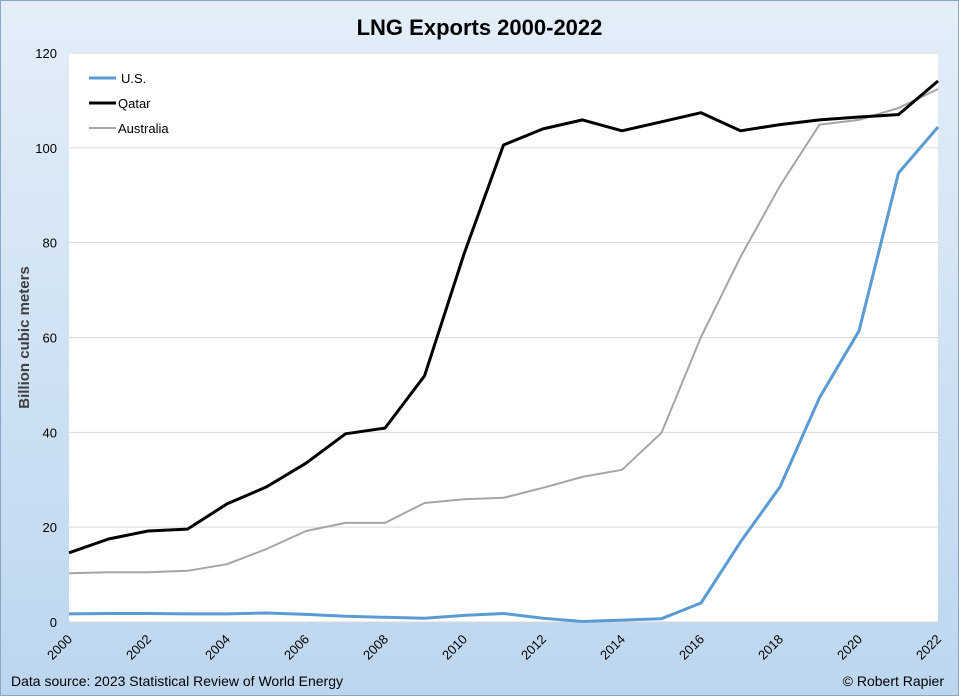 This screenshot has height=696, width=959. I want to click on legend-label: U.S., so click(133, 78).